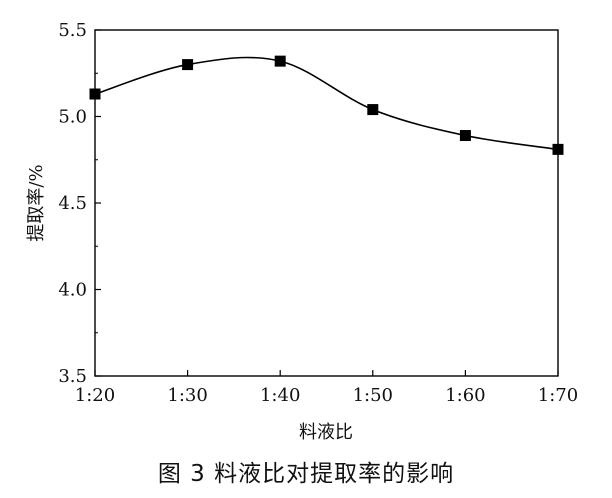 Image resolution: width=612 pixels, height=498 pixels. What do you see at coordinates (36, 202) in the screenshot?
I see `y-axis-label: 提取率/%` at bounding box center [36, 202].